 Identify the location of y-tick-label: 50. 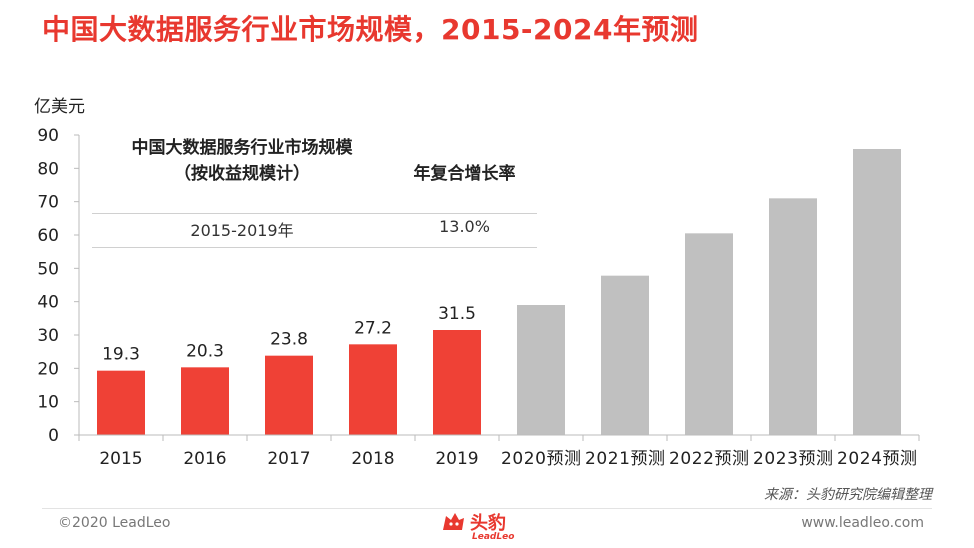
(48, 269).